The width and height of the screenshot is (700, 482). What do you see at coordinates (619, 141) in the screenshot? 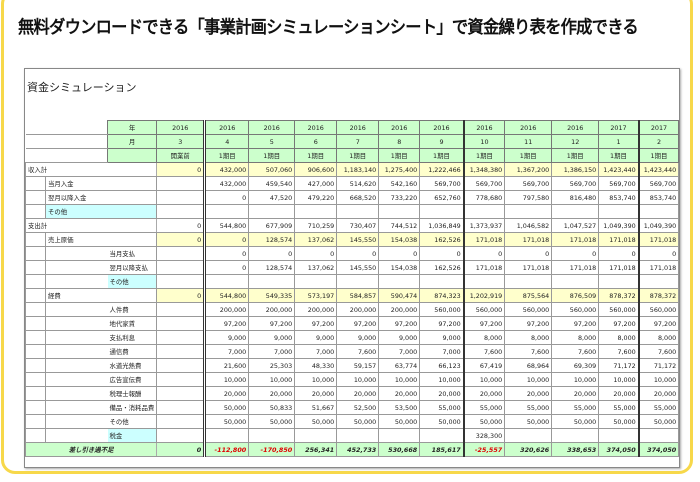
I see `header-cell: 1` at bounding box center [619, 141].